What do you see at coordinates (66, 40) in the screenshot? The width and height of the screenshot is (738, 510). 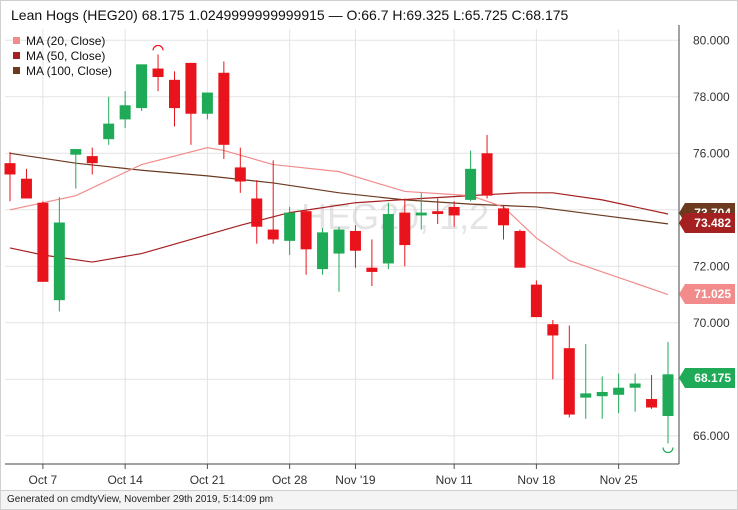 I see `legend-label: MA (20, Close)` at bounding box center [66, 40].